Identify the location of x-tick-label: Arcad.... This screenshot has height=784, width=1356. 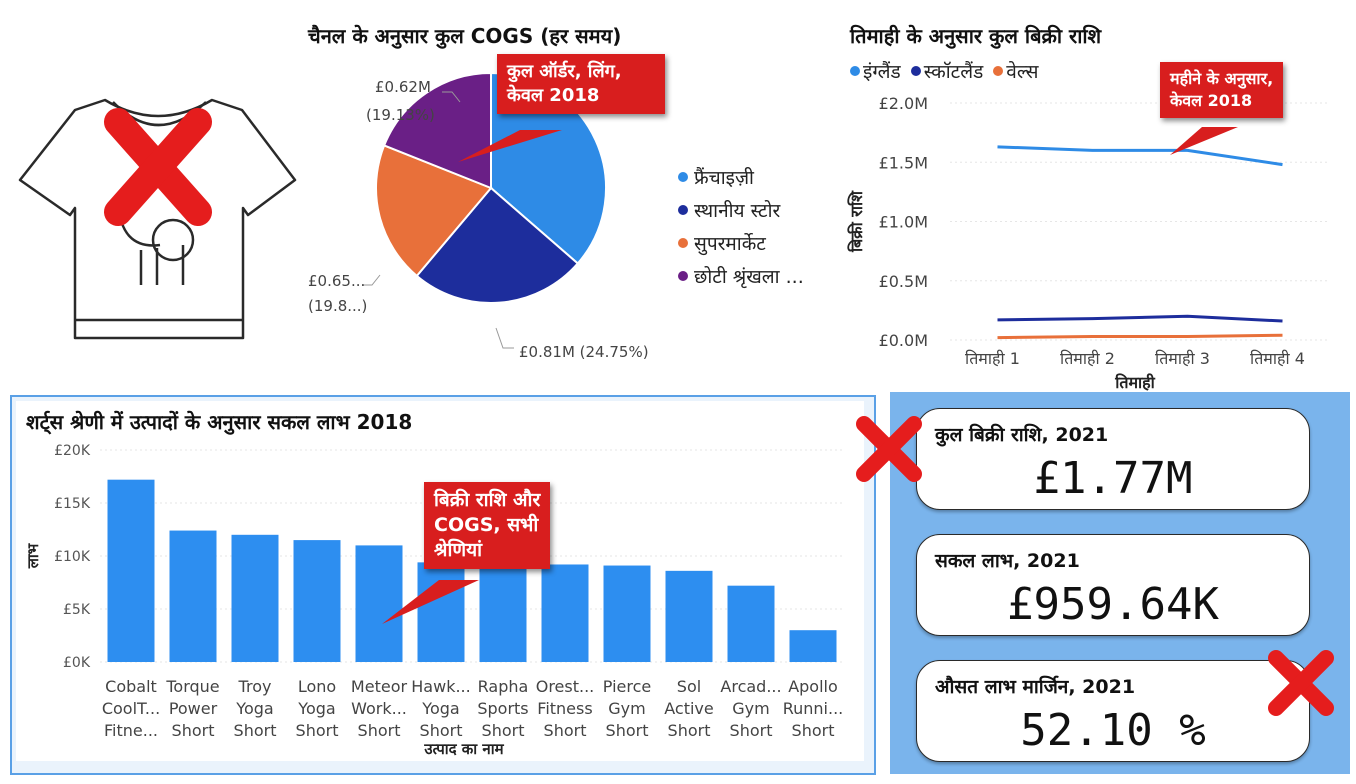
(750, 686).